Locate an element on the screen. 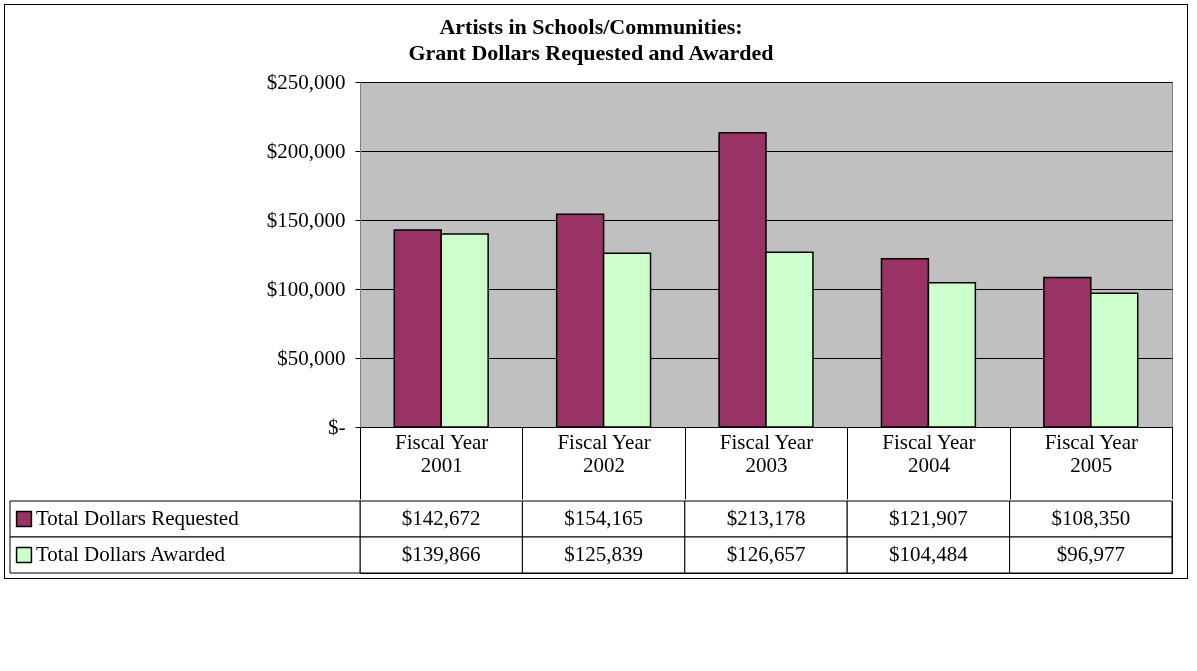  y-tick-label: $150,000 is located at coordinates (306, 219).